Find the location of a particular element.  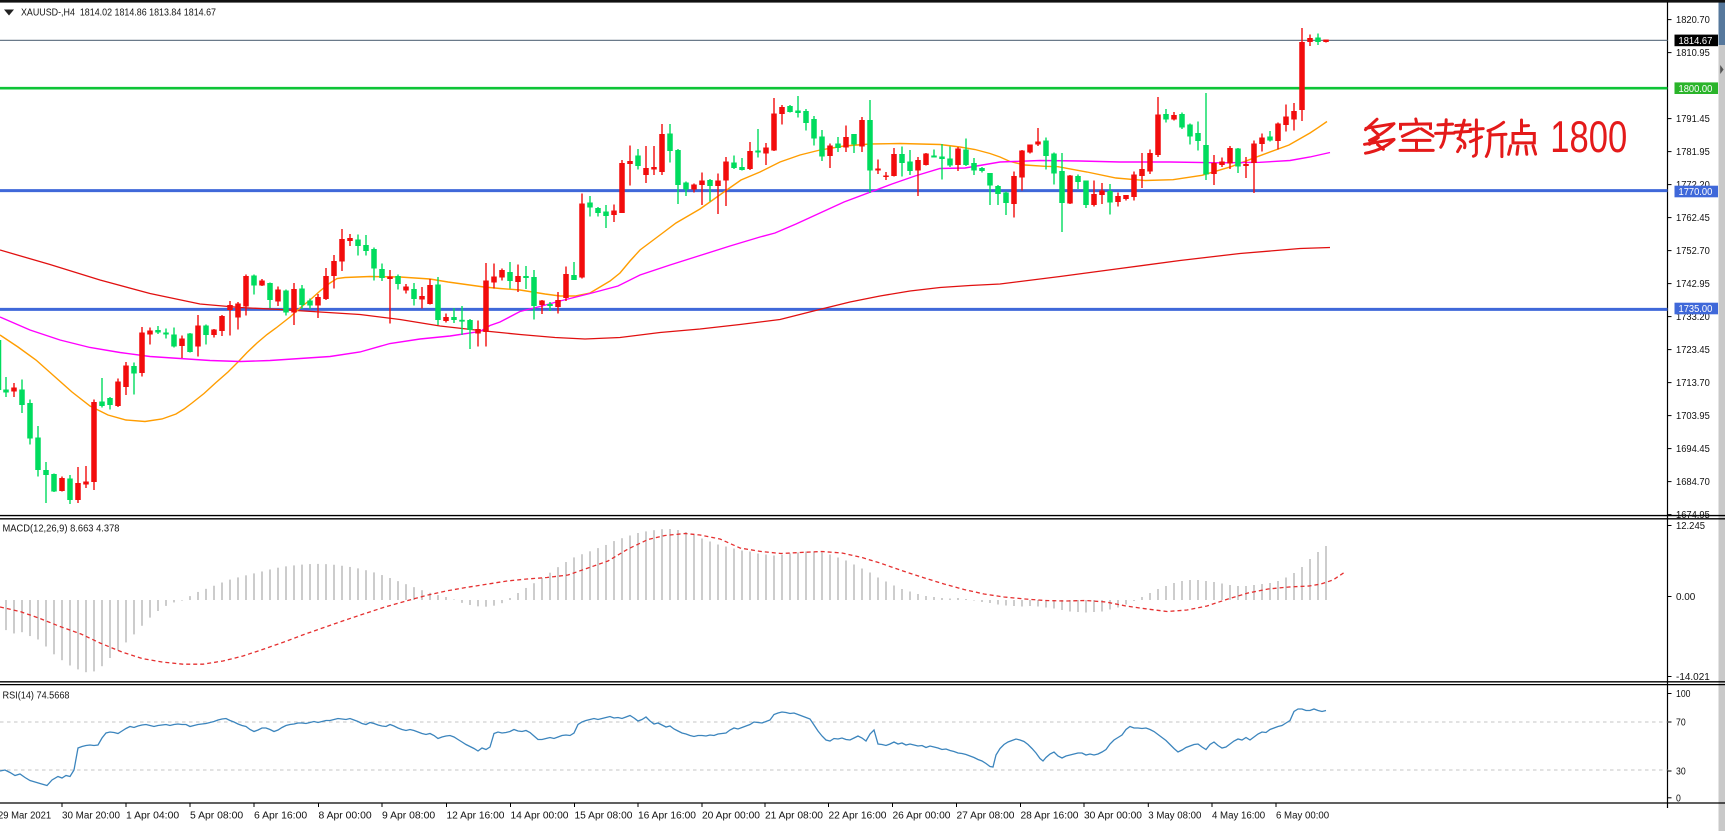

svg-text: 1735.00 is located at coordinates (1696, 309).